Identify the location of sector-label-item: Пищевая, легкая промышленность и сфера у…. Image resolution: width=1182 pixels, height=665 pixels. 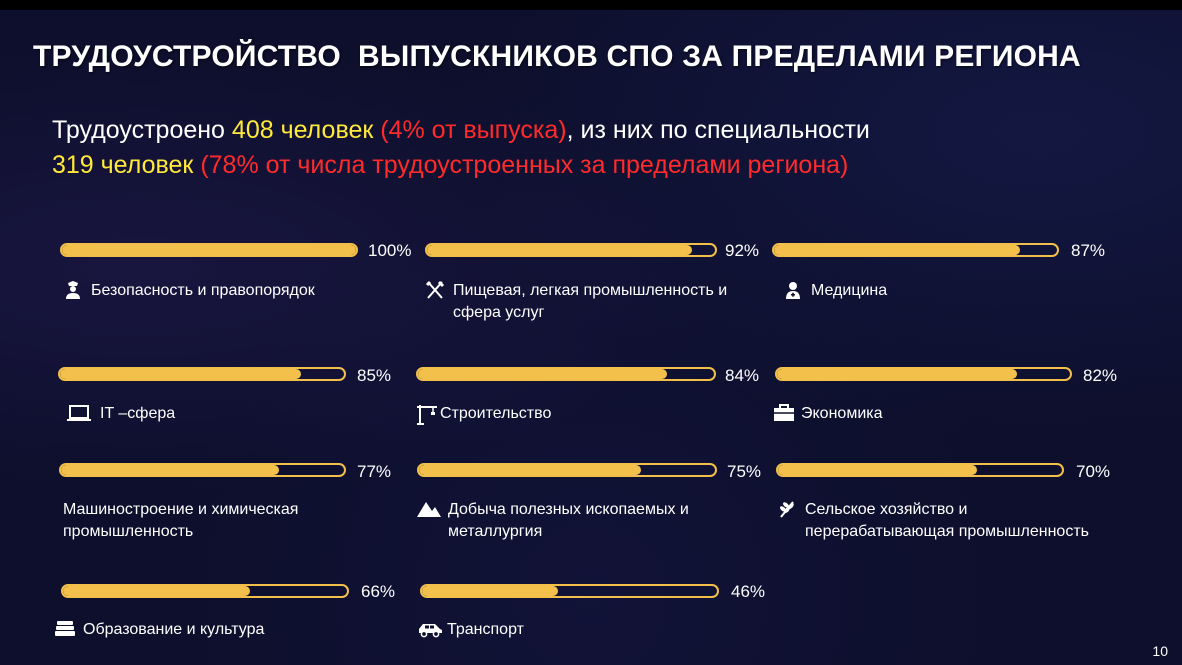
(576, 302).